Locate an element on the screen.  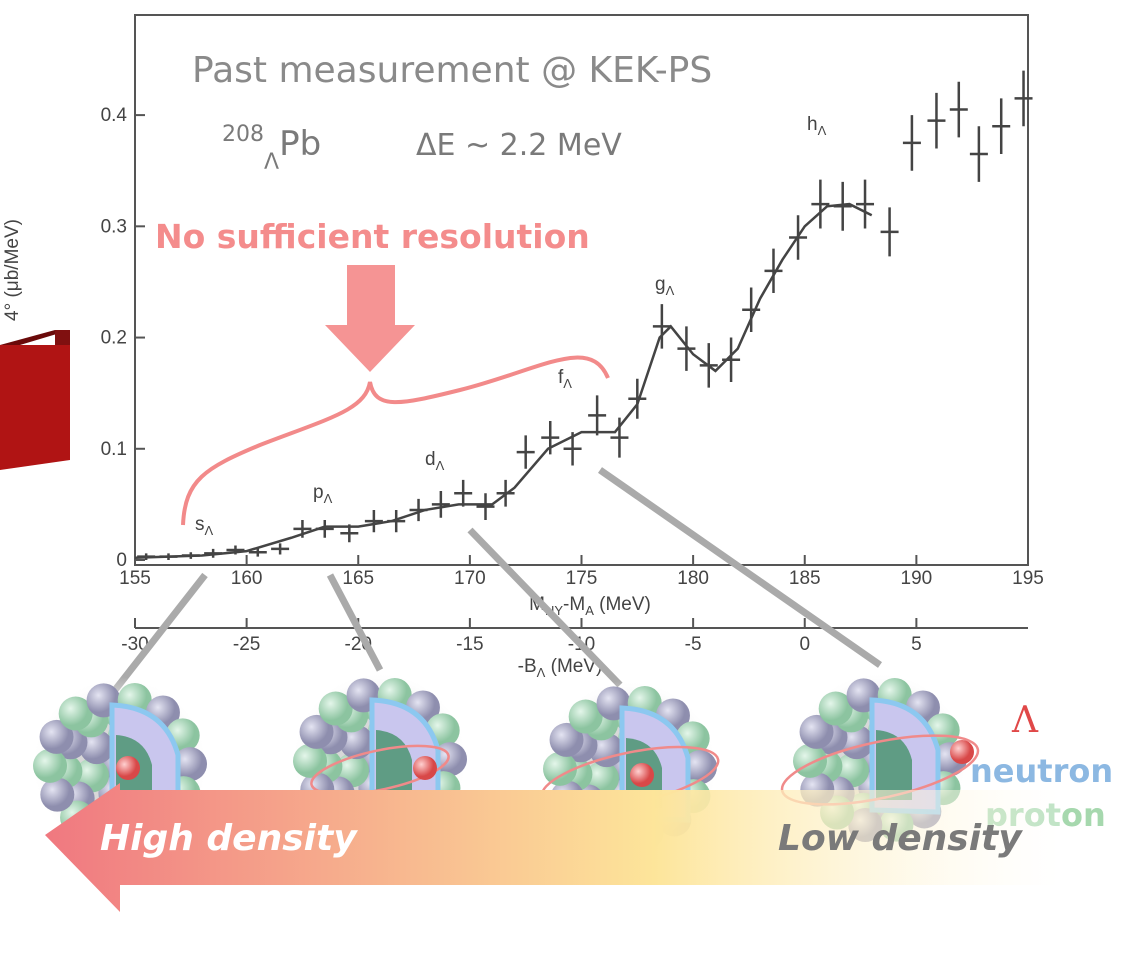
peak-label: hΛ is located at coordinates (817, 126).